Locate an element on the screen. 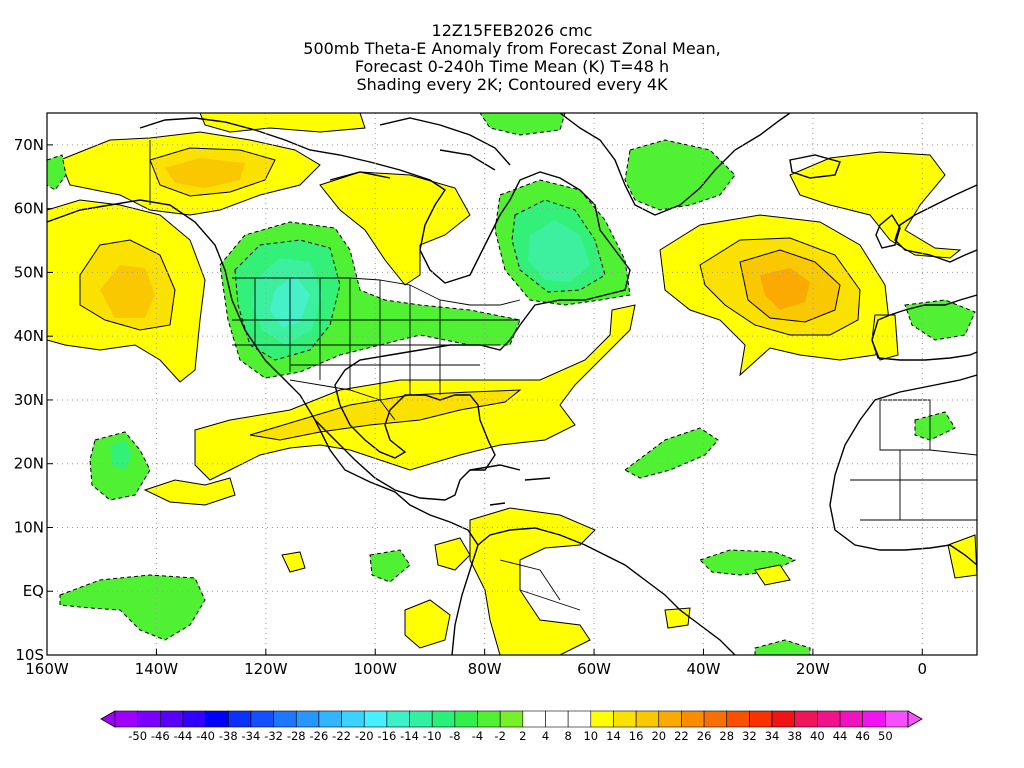 The height and width of the screenshot is (768, 1024). colorbar-label: 38 is located at coordinates (794, 736).